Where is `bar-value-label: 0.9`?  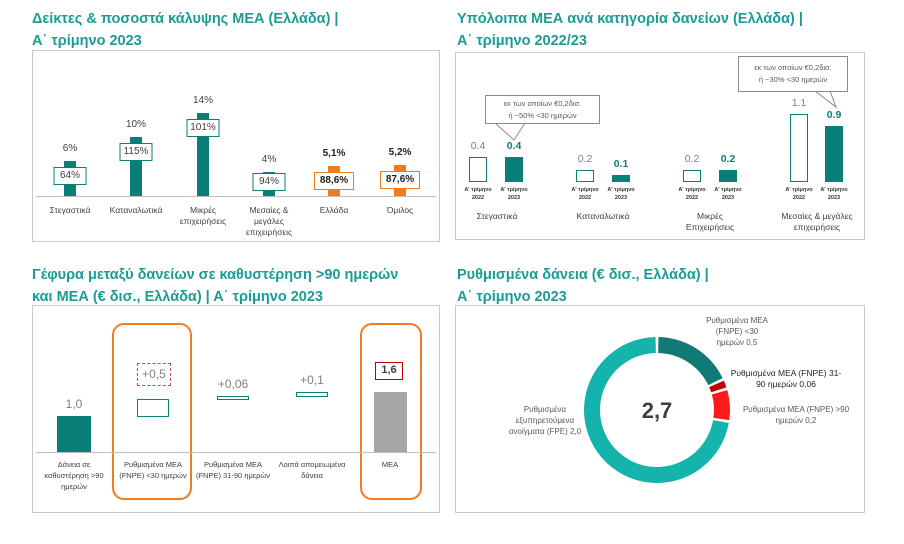 bar-value-label: 0.9 is located at coordinates (834, 115).